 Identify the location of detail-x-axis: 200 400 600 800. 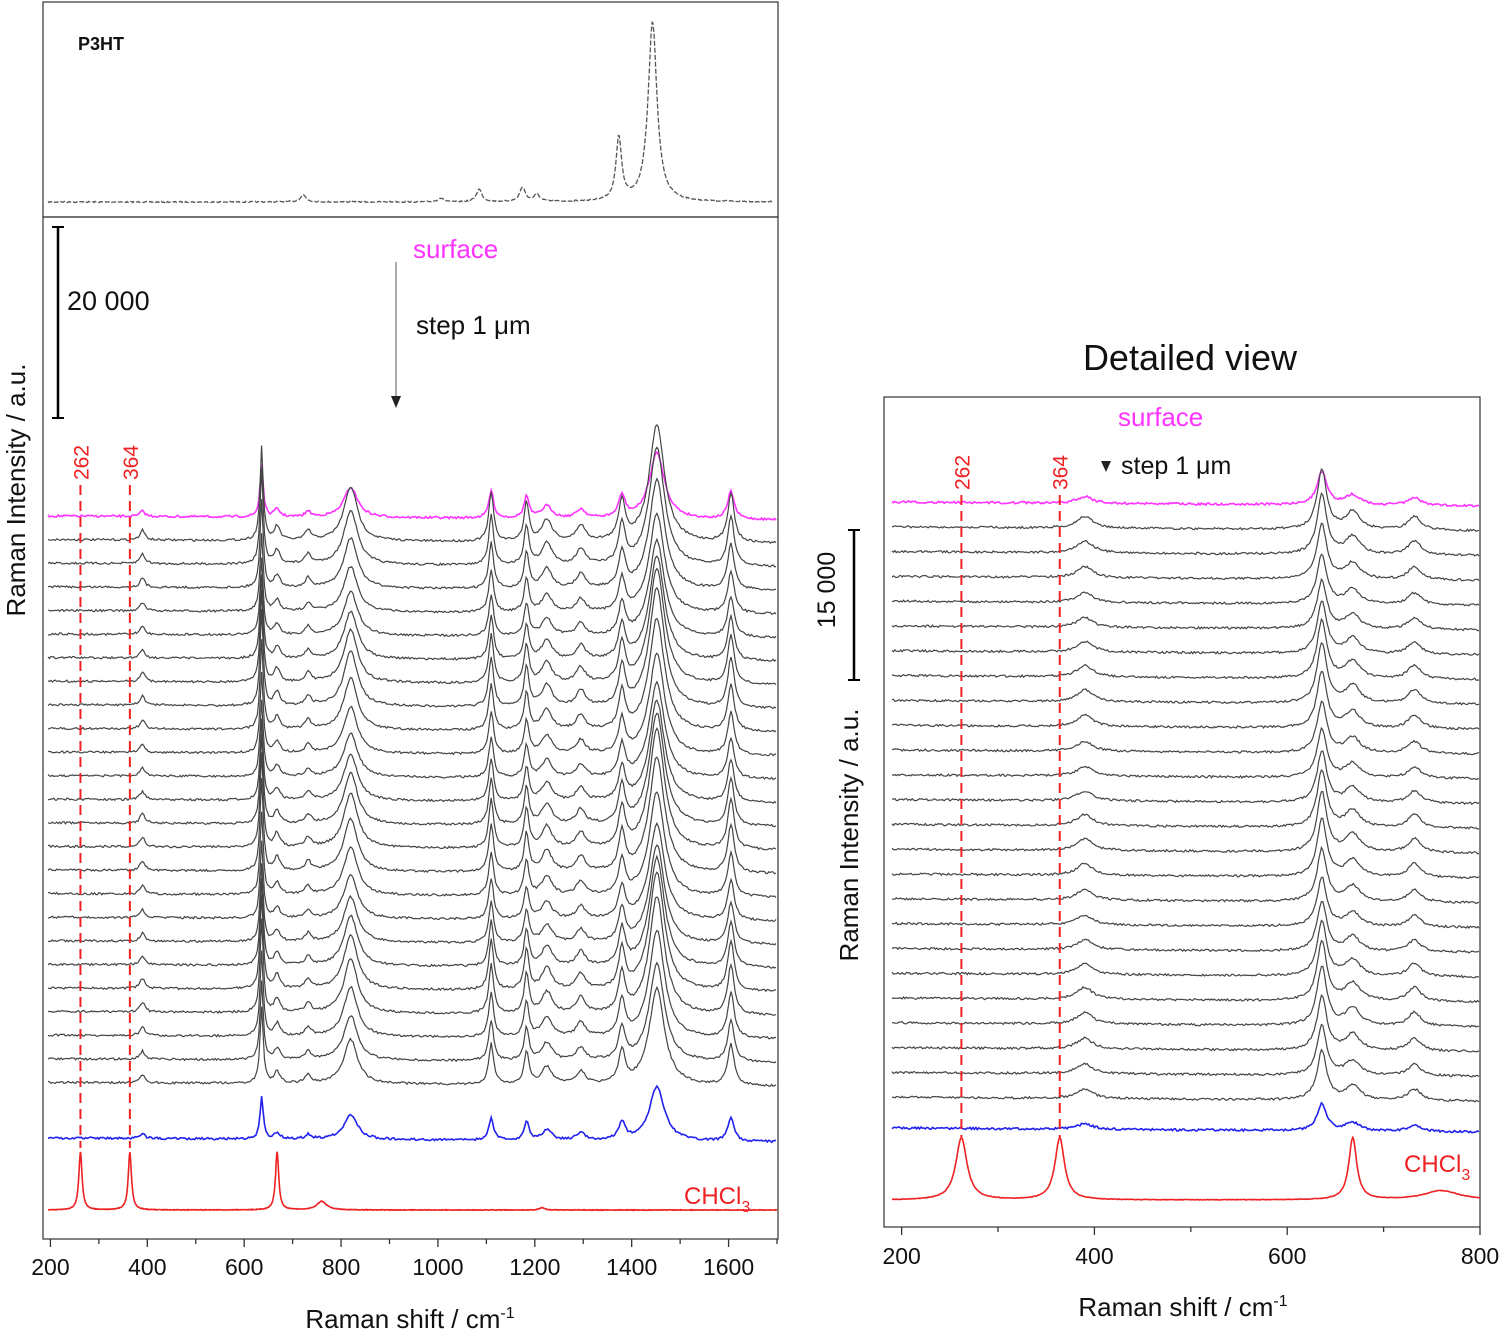
(1190, 1248).